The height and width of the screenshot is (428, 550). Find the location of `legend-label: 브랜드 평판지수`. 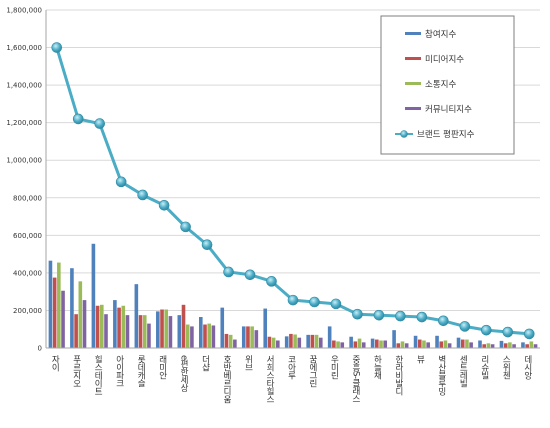

legend-label: 브랜드 평판지수 is located at coordinates (446, 134).